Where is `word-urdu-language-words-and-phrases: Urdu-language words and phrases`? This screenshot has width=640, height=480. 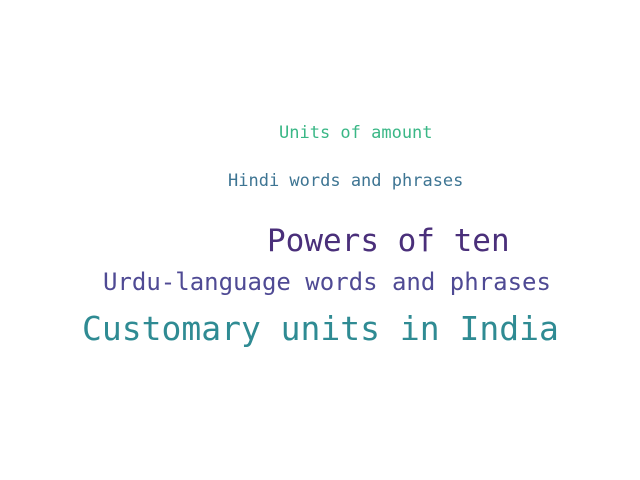
word-urdu-language-words-and-phrases: Urdu-language words and phrases is located at coordinates (327, 282).